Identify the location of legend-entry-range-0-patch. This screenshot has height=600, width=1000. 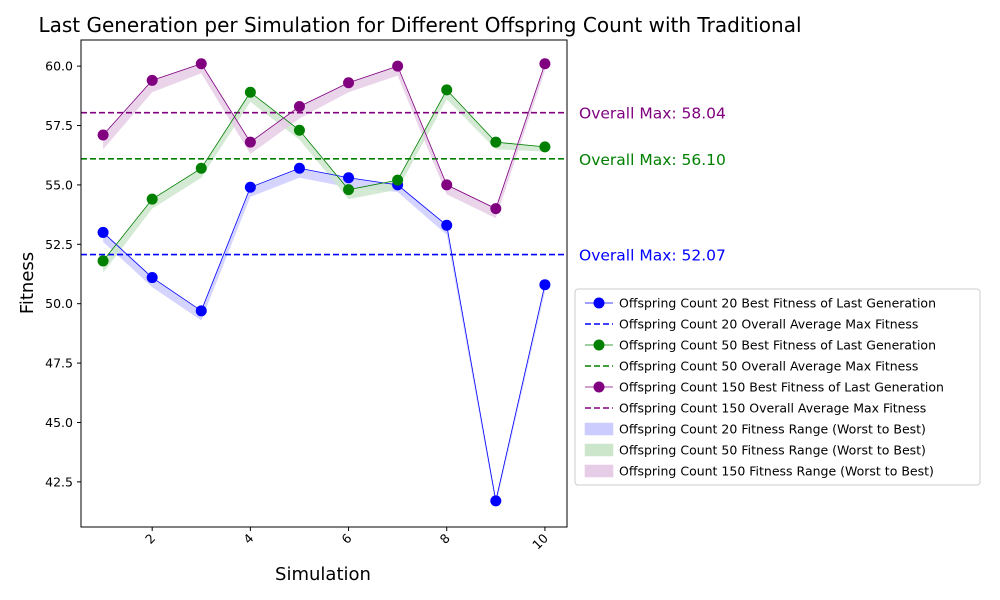
(599, 429).